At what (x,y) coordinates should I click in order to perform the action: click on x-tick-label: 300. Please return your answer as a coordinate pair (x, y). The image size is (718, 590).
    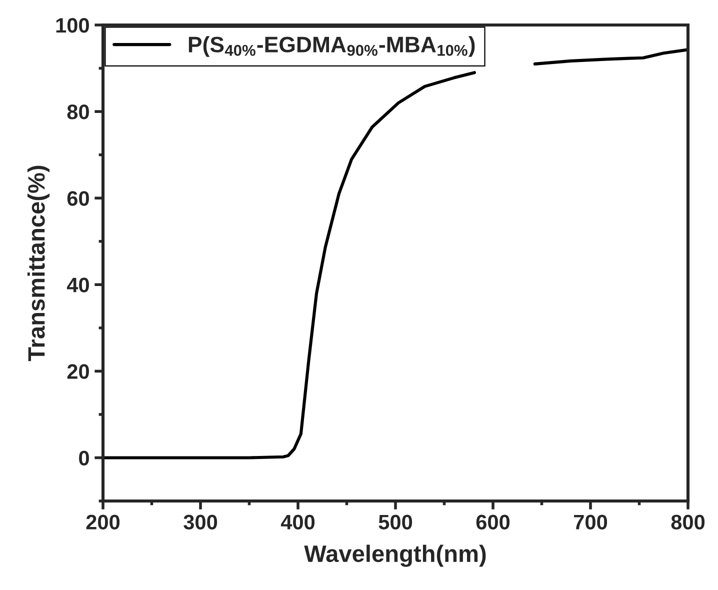
    Looking at the image, I should click on (201, 522).